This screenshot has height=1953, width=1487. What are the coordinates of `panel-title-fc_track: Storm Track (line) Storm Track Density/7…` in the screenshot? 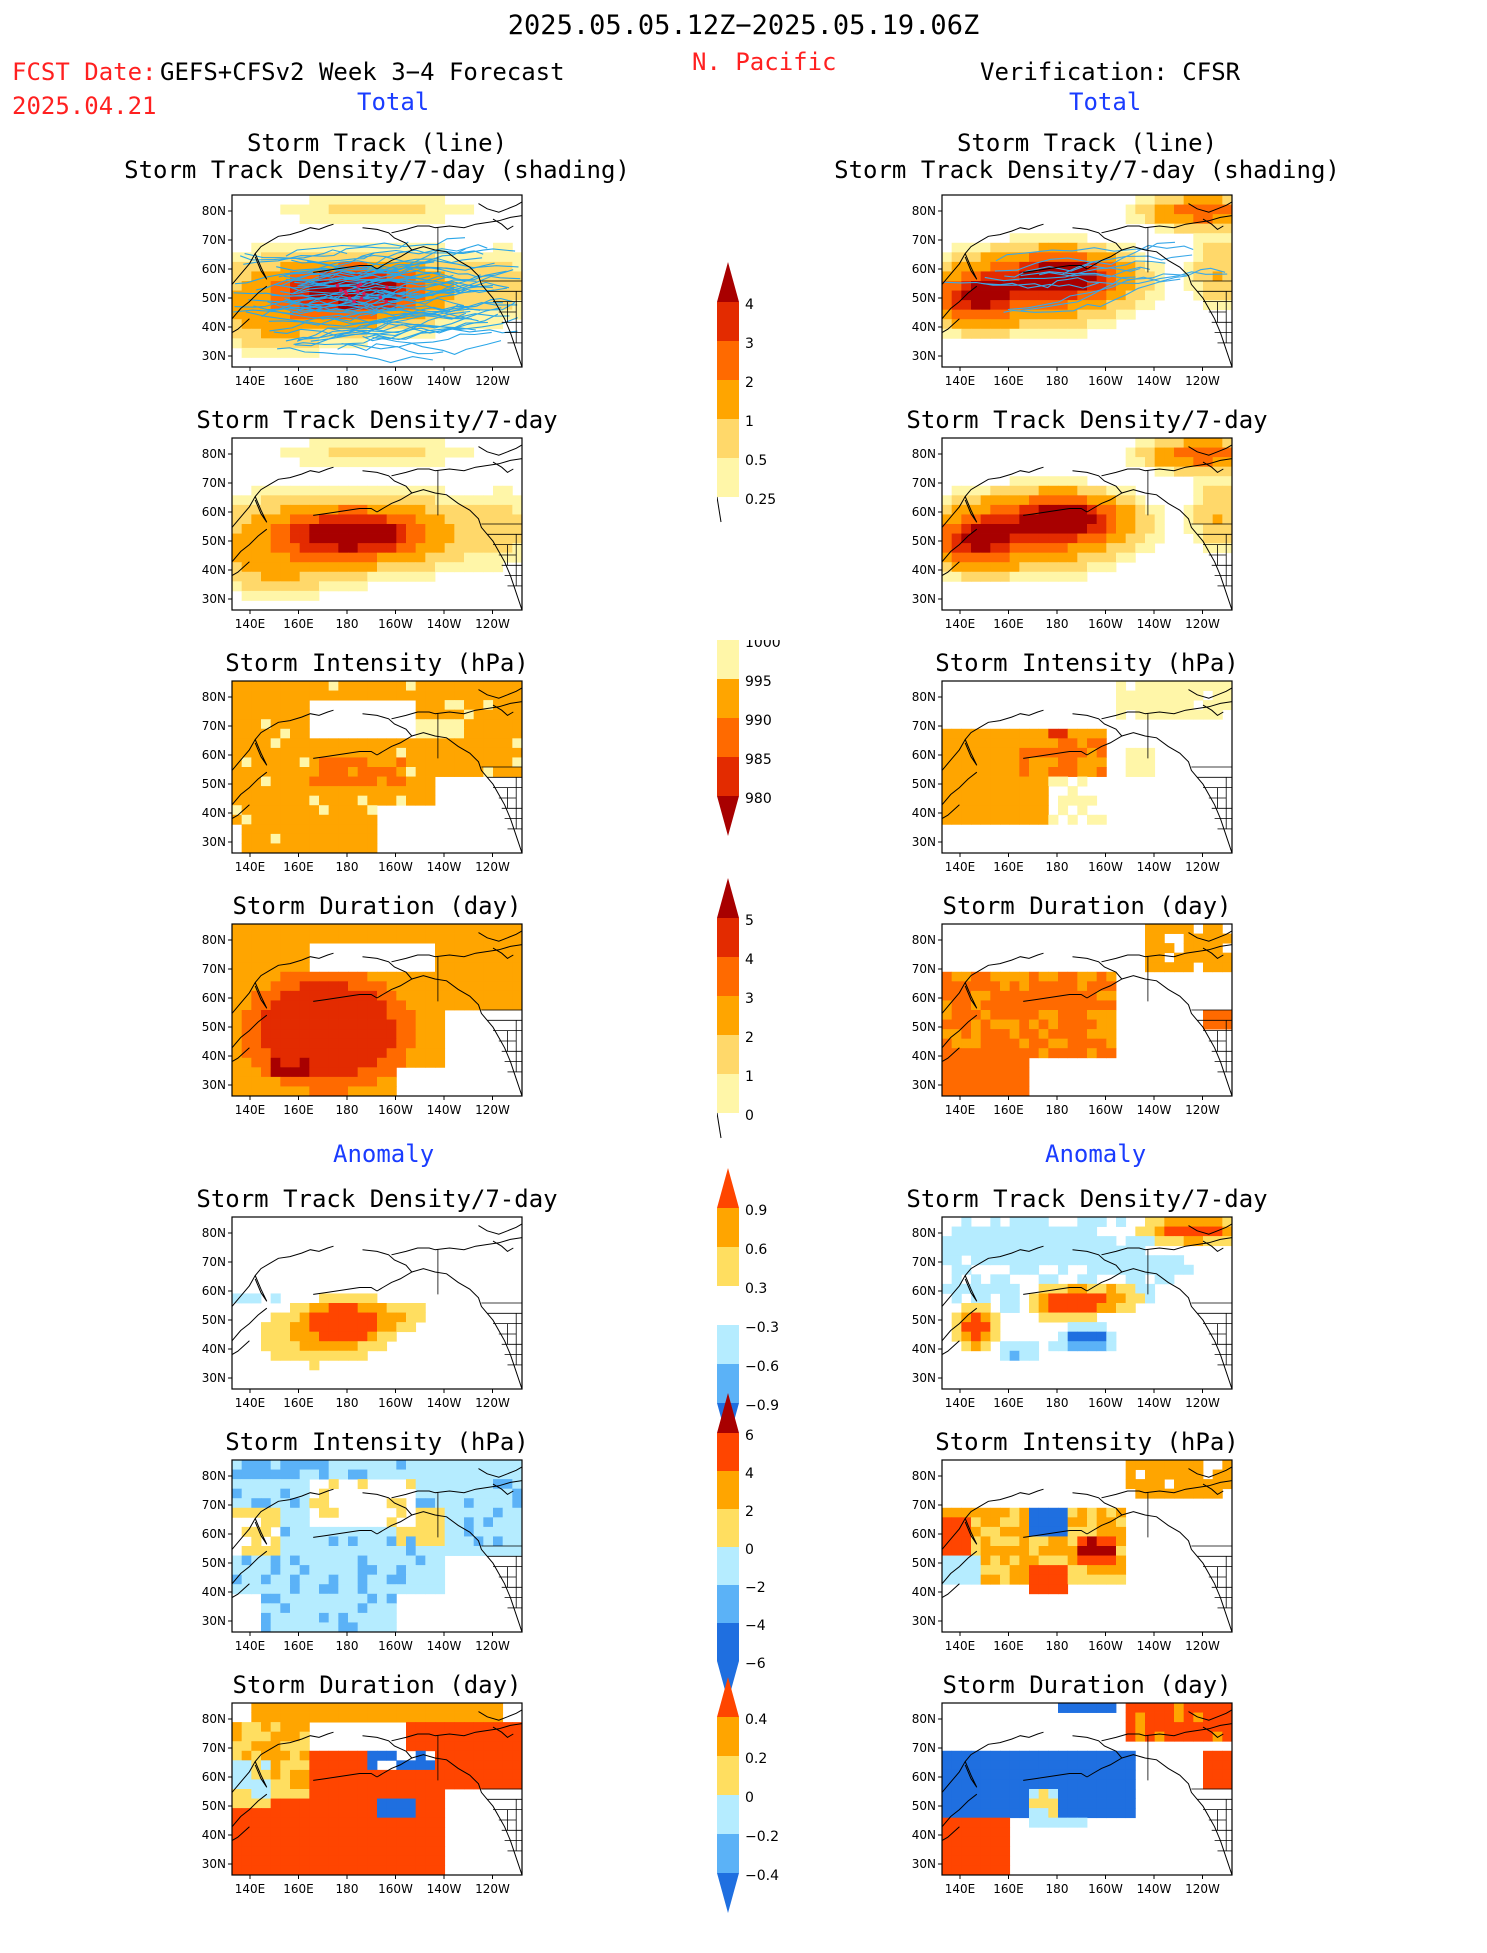 It's located at (377, 157).